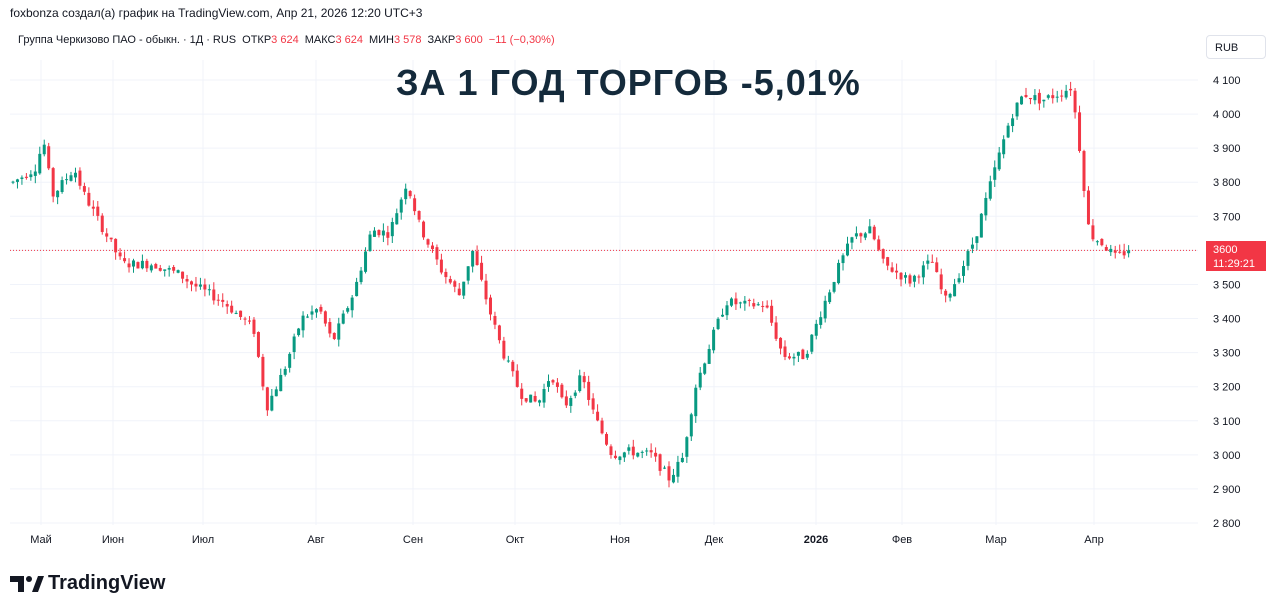 This screenshot has width=1281, height=613. What do you see at coordinates (816, 540) in the screenshot?
I see `x-tick-label: 2026` at bounding box center [816, 540].